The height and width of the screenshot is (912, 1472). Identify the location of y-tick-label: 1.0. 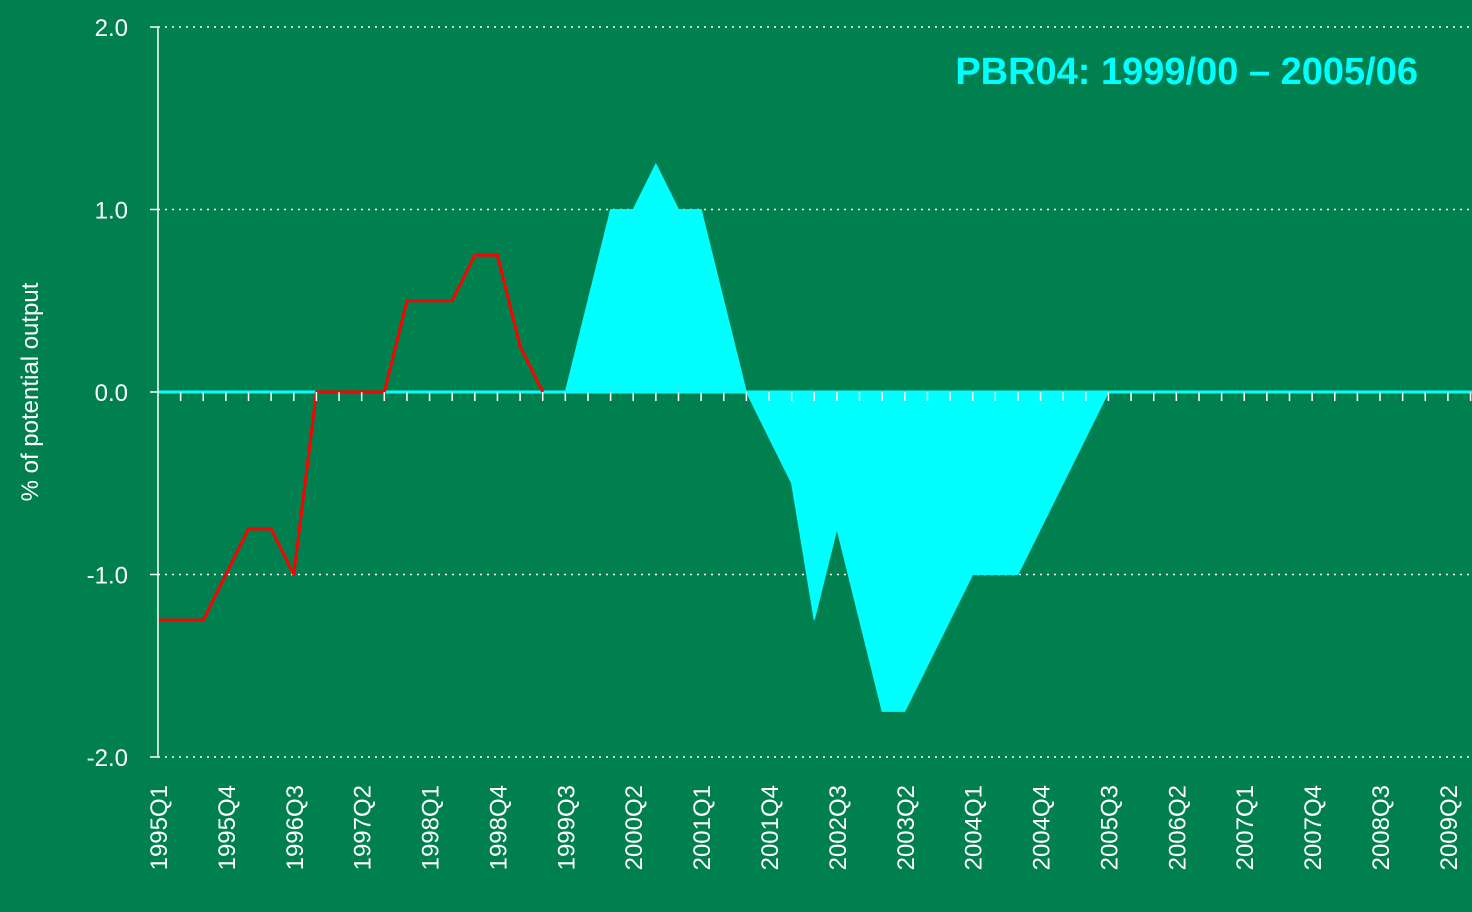
(111, 211).